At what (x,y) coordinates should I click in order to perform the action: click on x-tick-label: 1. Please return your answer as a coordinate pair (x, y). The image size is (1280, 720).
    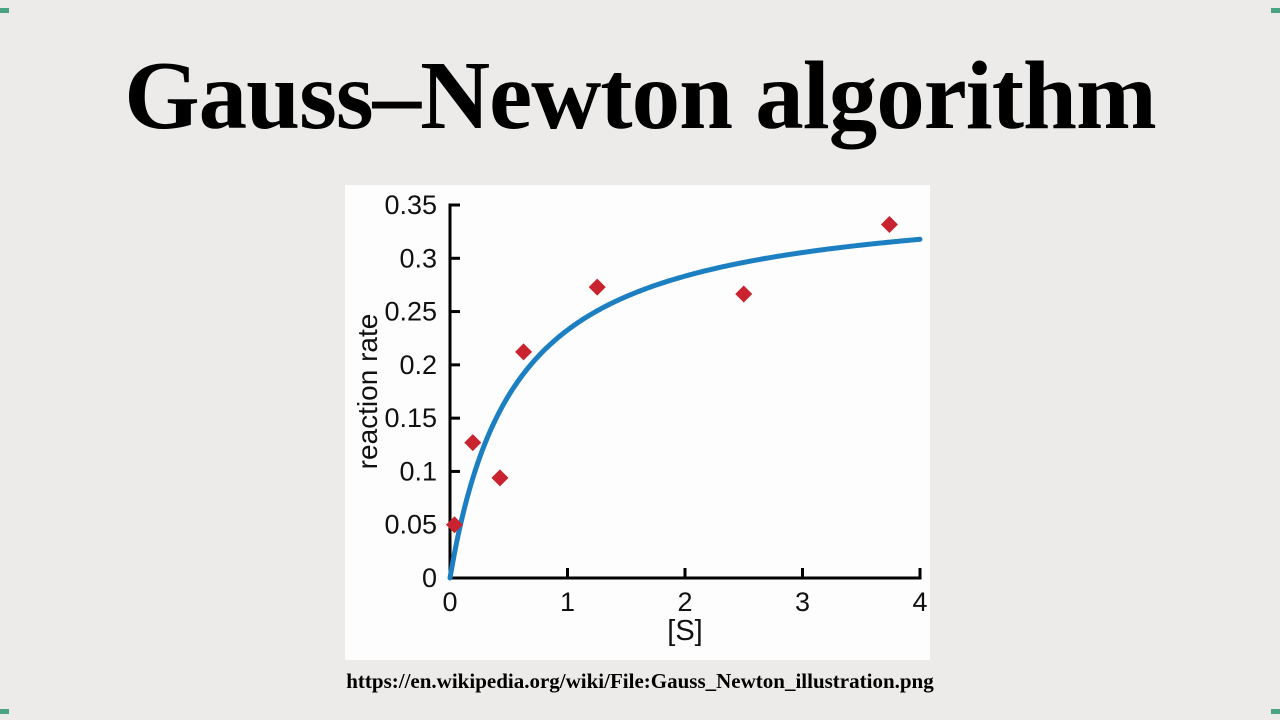
    Looking at the image, I should click on (567, 602).